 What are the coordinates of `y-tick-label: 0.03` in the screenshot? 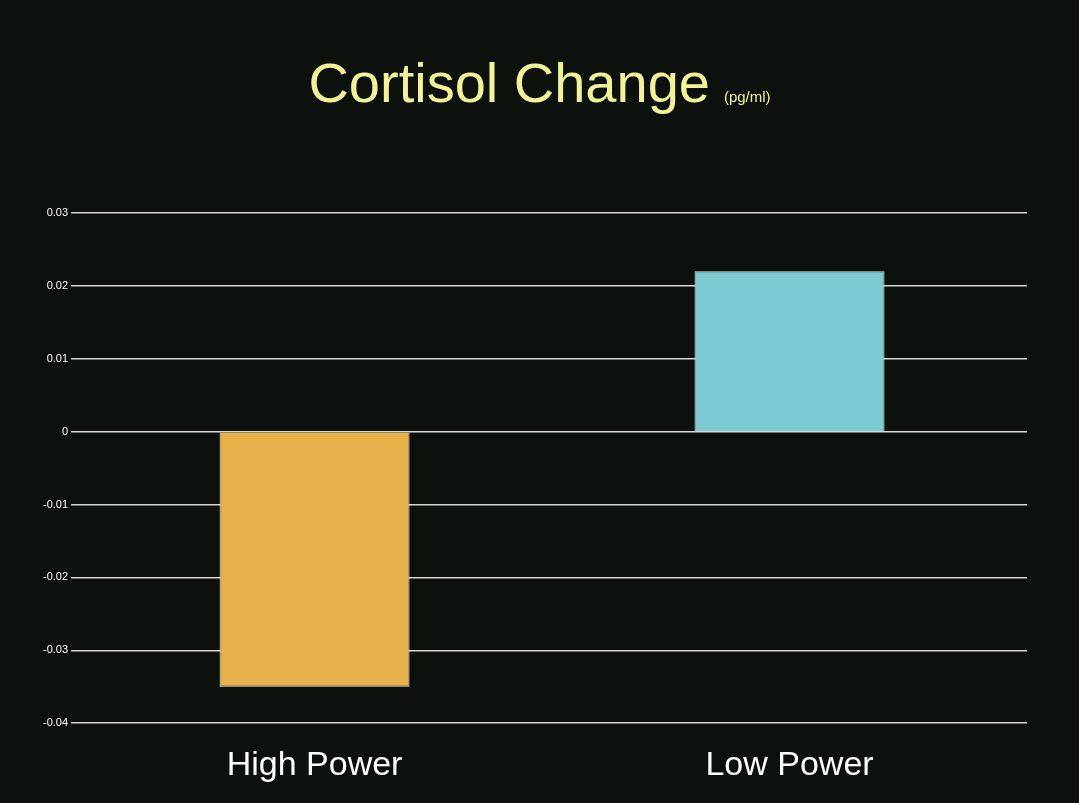 It's located at (57, 212).